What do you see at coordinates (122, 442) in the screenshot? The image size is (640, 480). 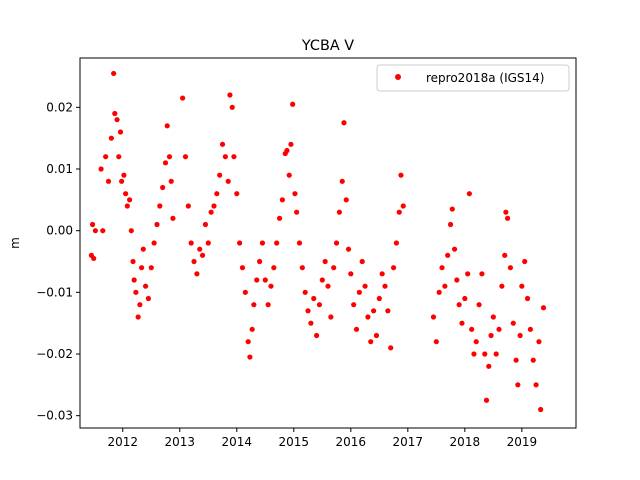 I see `x-tick-label: 2012` at bounding box center [122, 442].